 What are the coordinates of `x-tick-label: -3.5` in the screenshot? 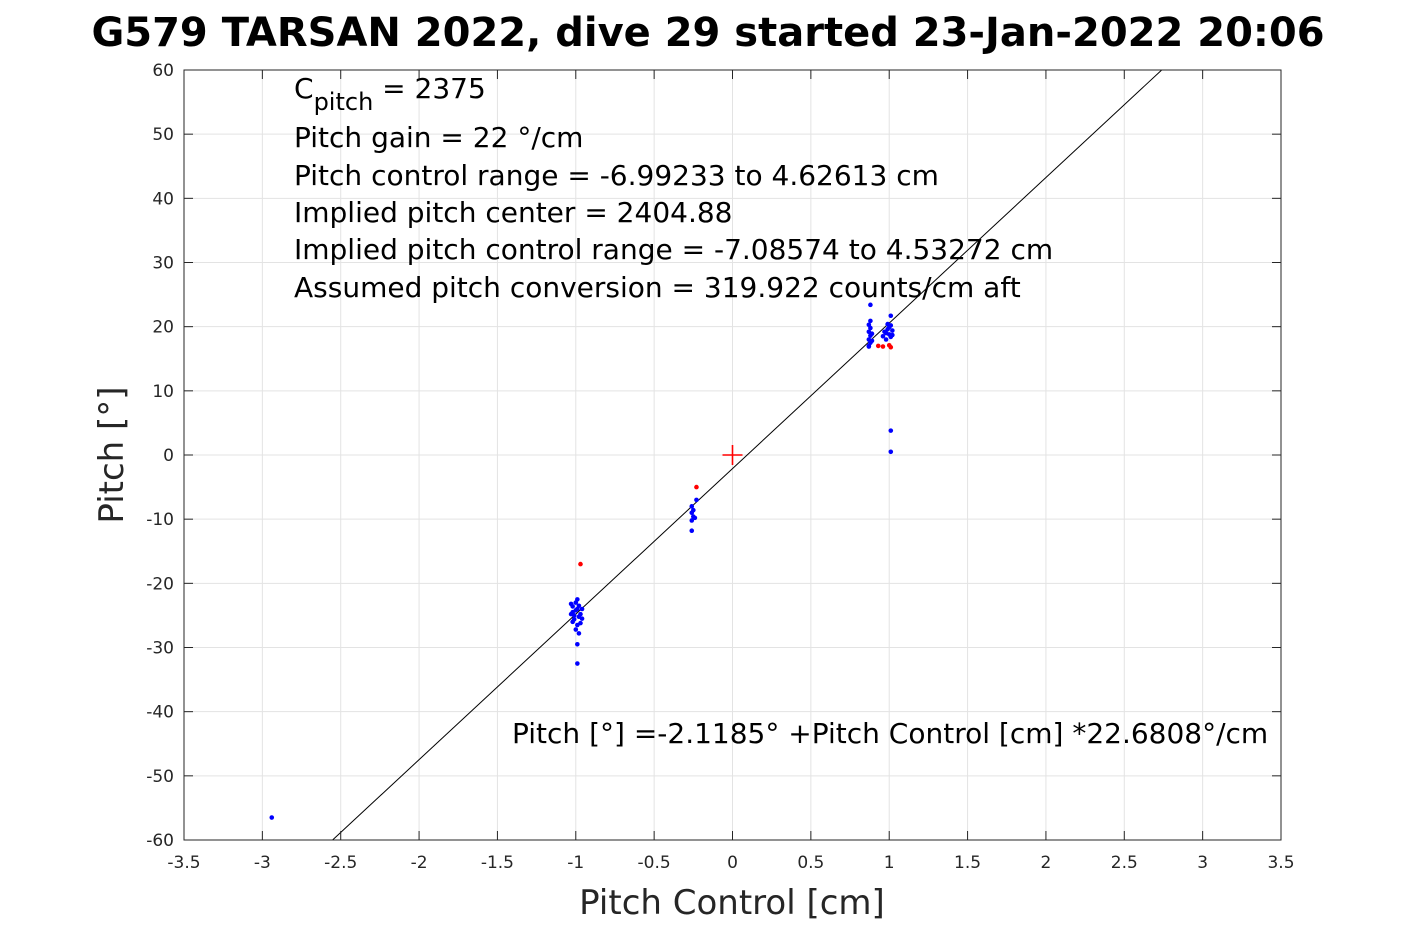 It's located at (183, 863).